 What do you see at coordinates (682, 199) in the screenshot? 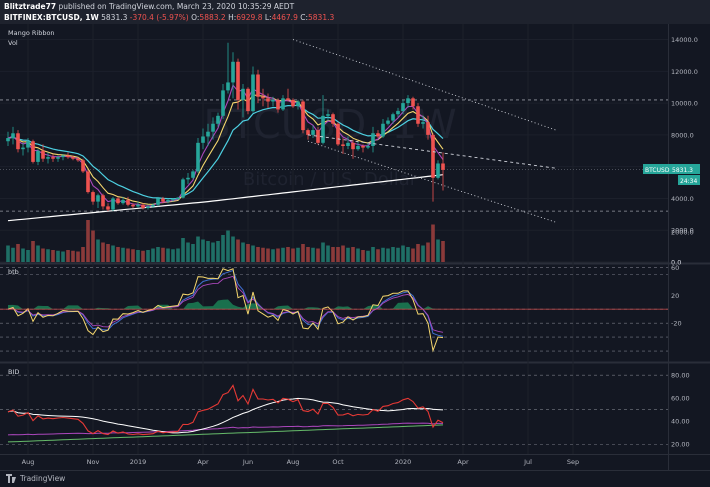
I see `price-tick-label: 4000.0` at bounding box center [682, 199].